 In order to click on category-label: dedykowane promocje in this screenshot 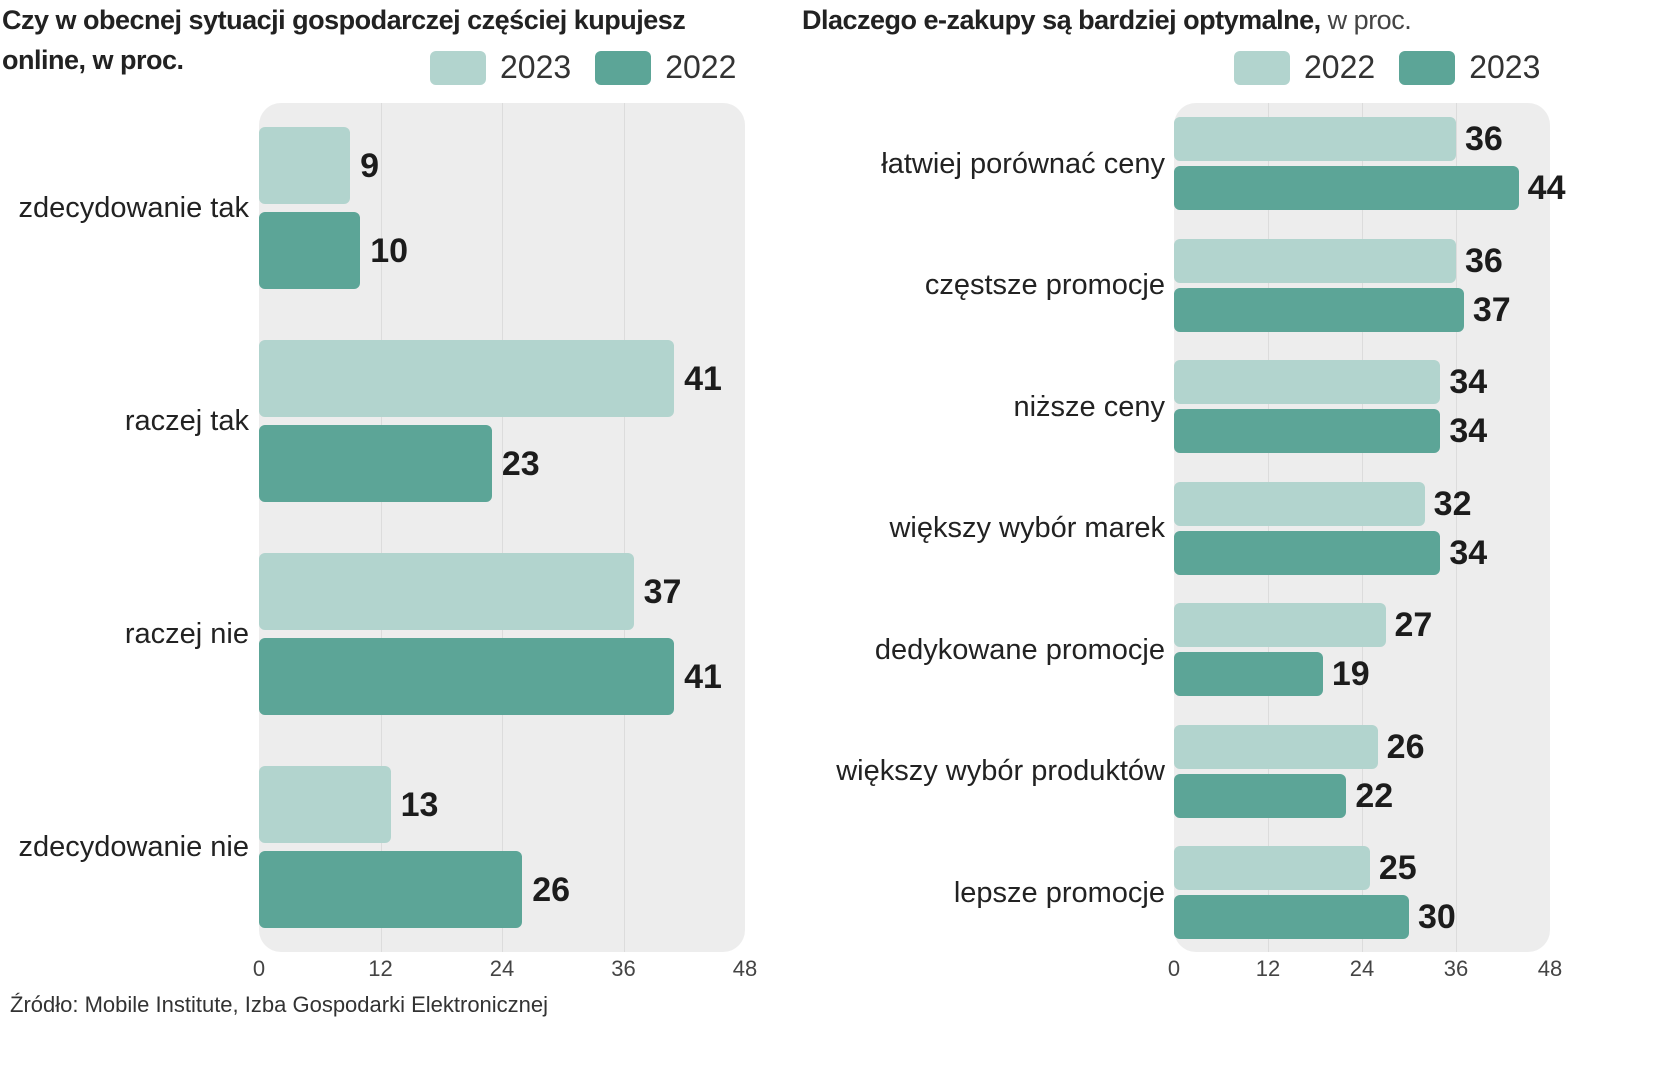, I will do `click(1019, 649)`.